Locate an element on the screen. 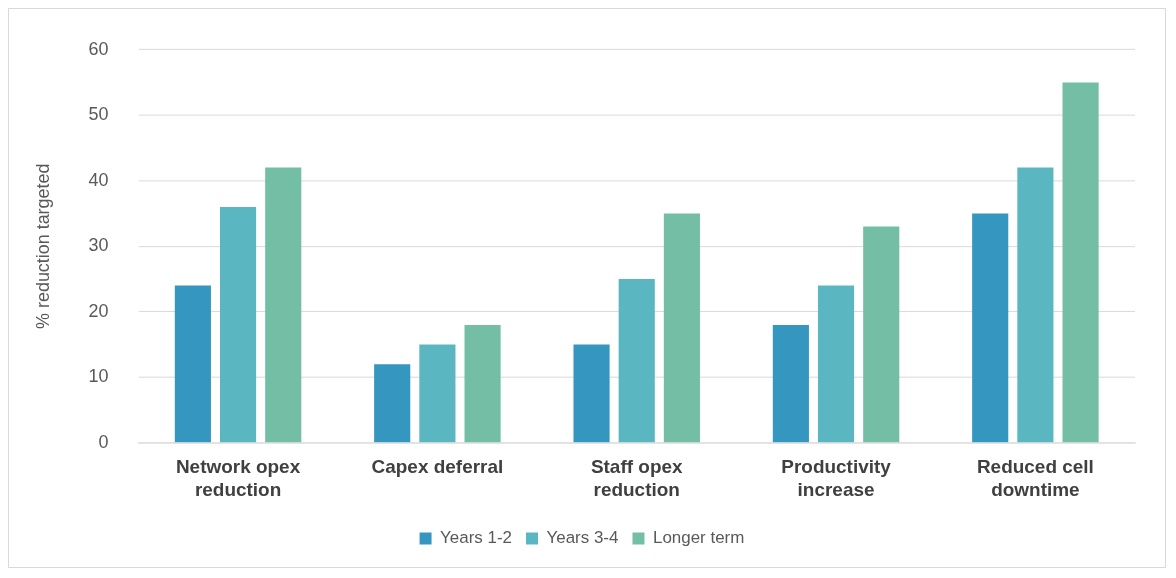  y-tick-label: 40 is located at coordinates (98, 179).